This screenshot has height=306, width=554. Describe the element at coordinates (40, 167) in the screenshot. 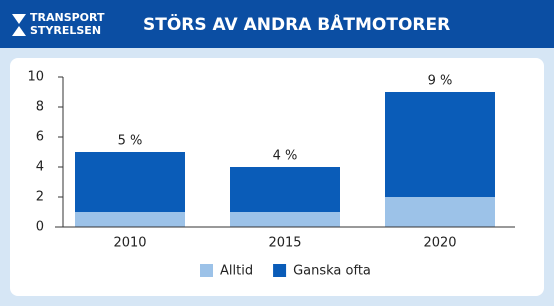

I see `y-tick-label: 4` at that location.